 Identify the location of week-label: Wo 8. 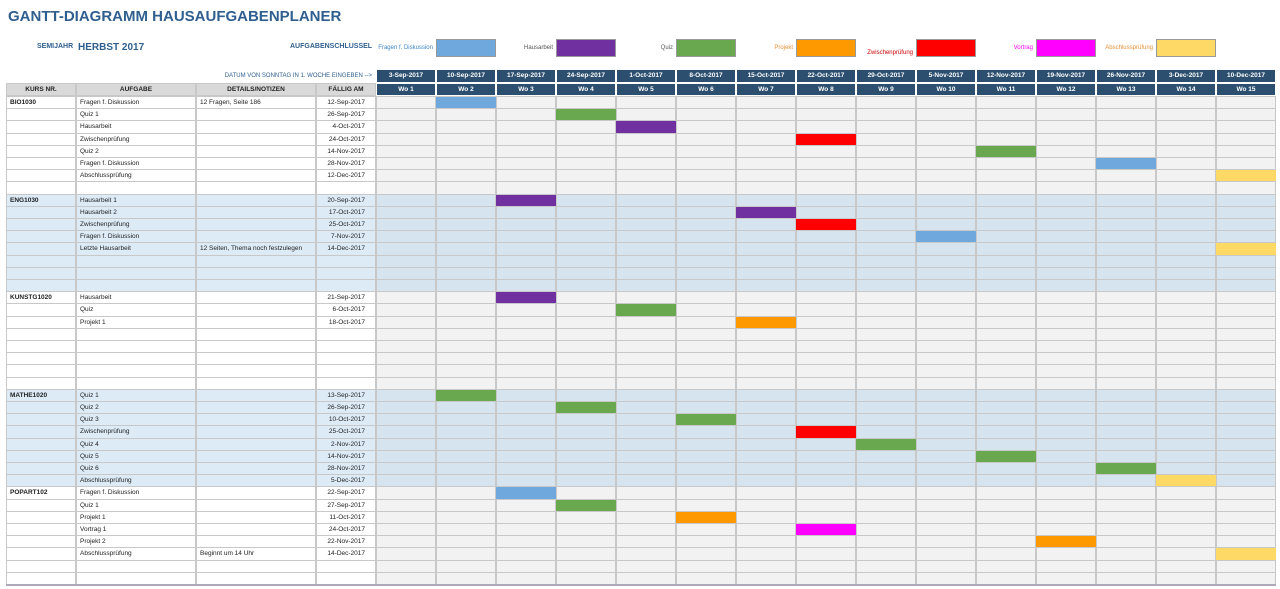
(826, 89).